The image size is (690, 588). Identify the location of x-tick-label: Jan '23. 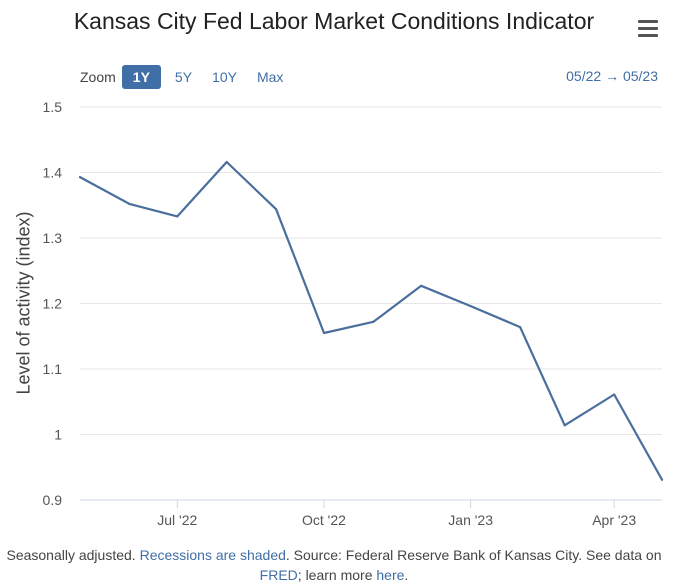
(470, 520).